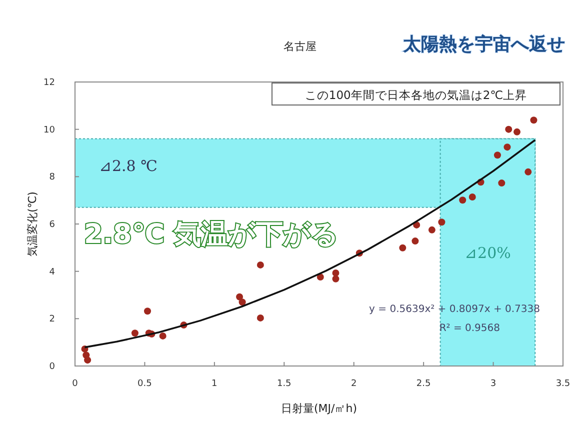 This screenshot has height=447, width=585. I want to click on x-tick-label: 0, so click(75, 384).